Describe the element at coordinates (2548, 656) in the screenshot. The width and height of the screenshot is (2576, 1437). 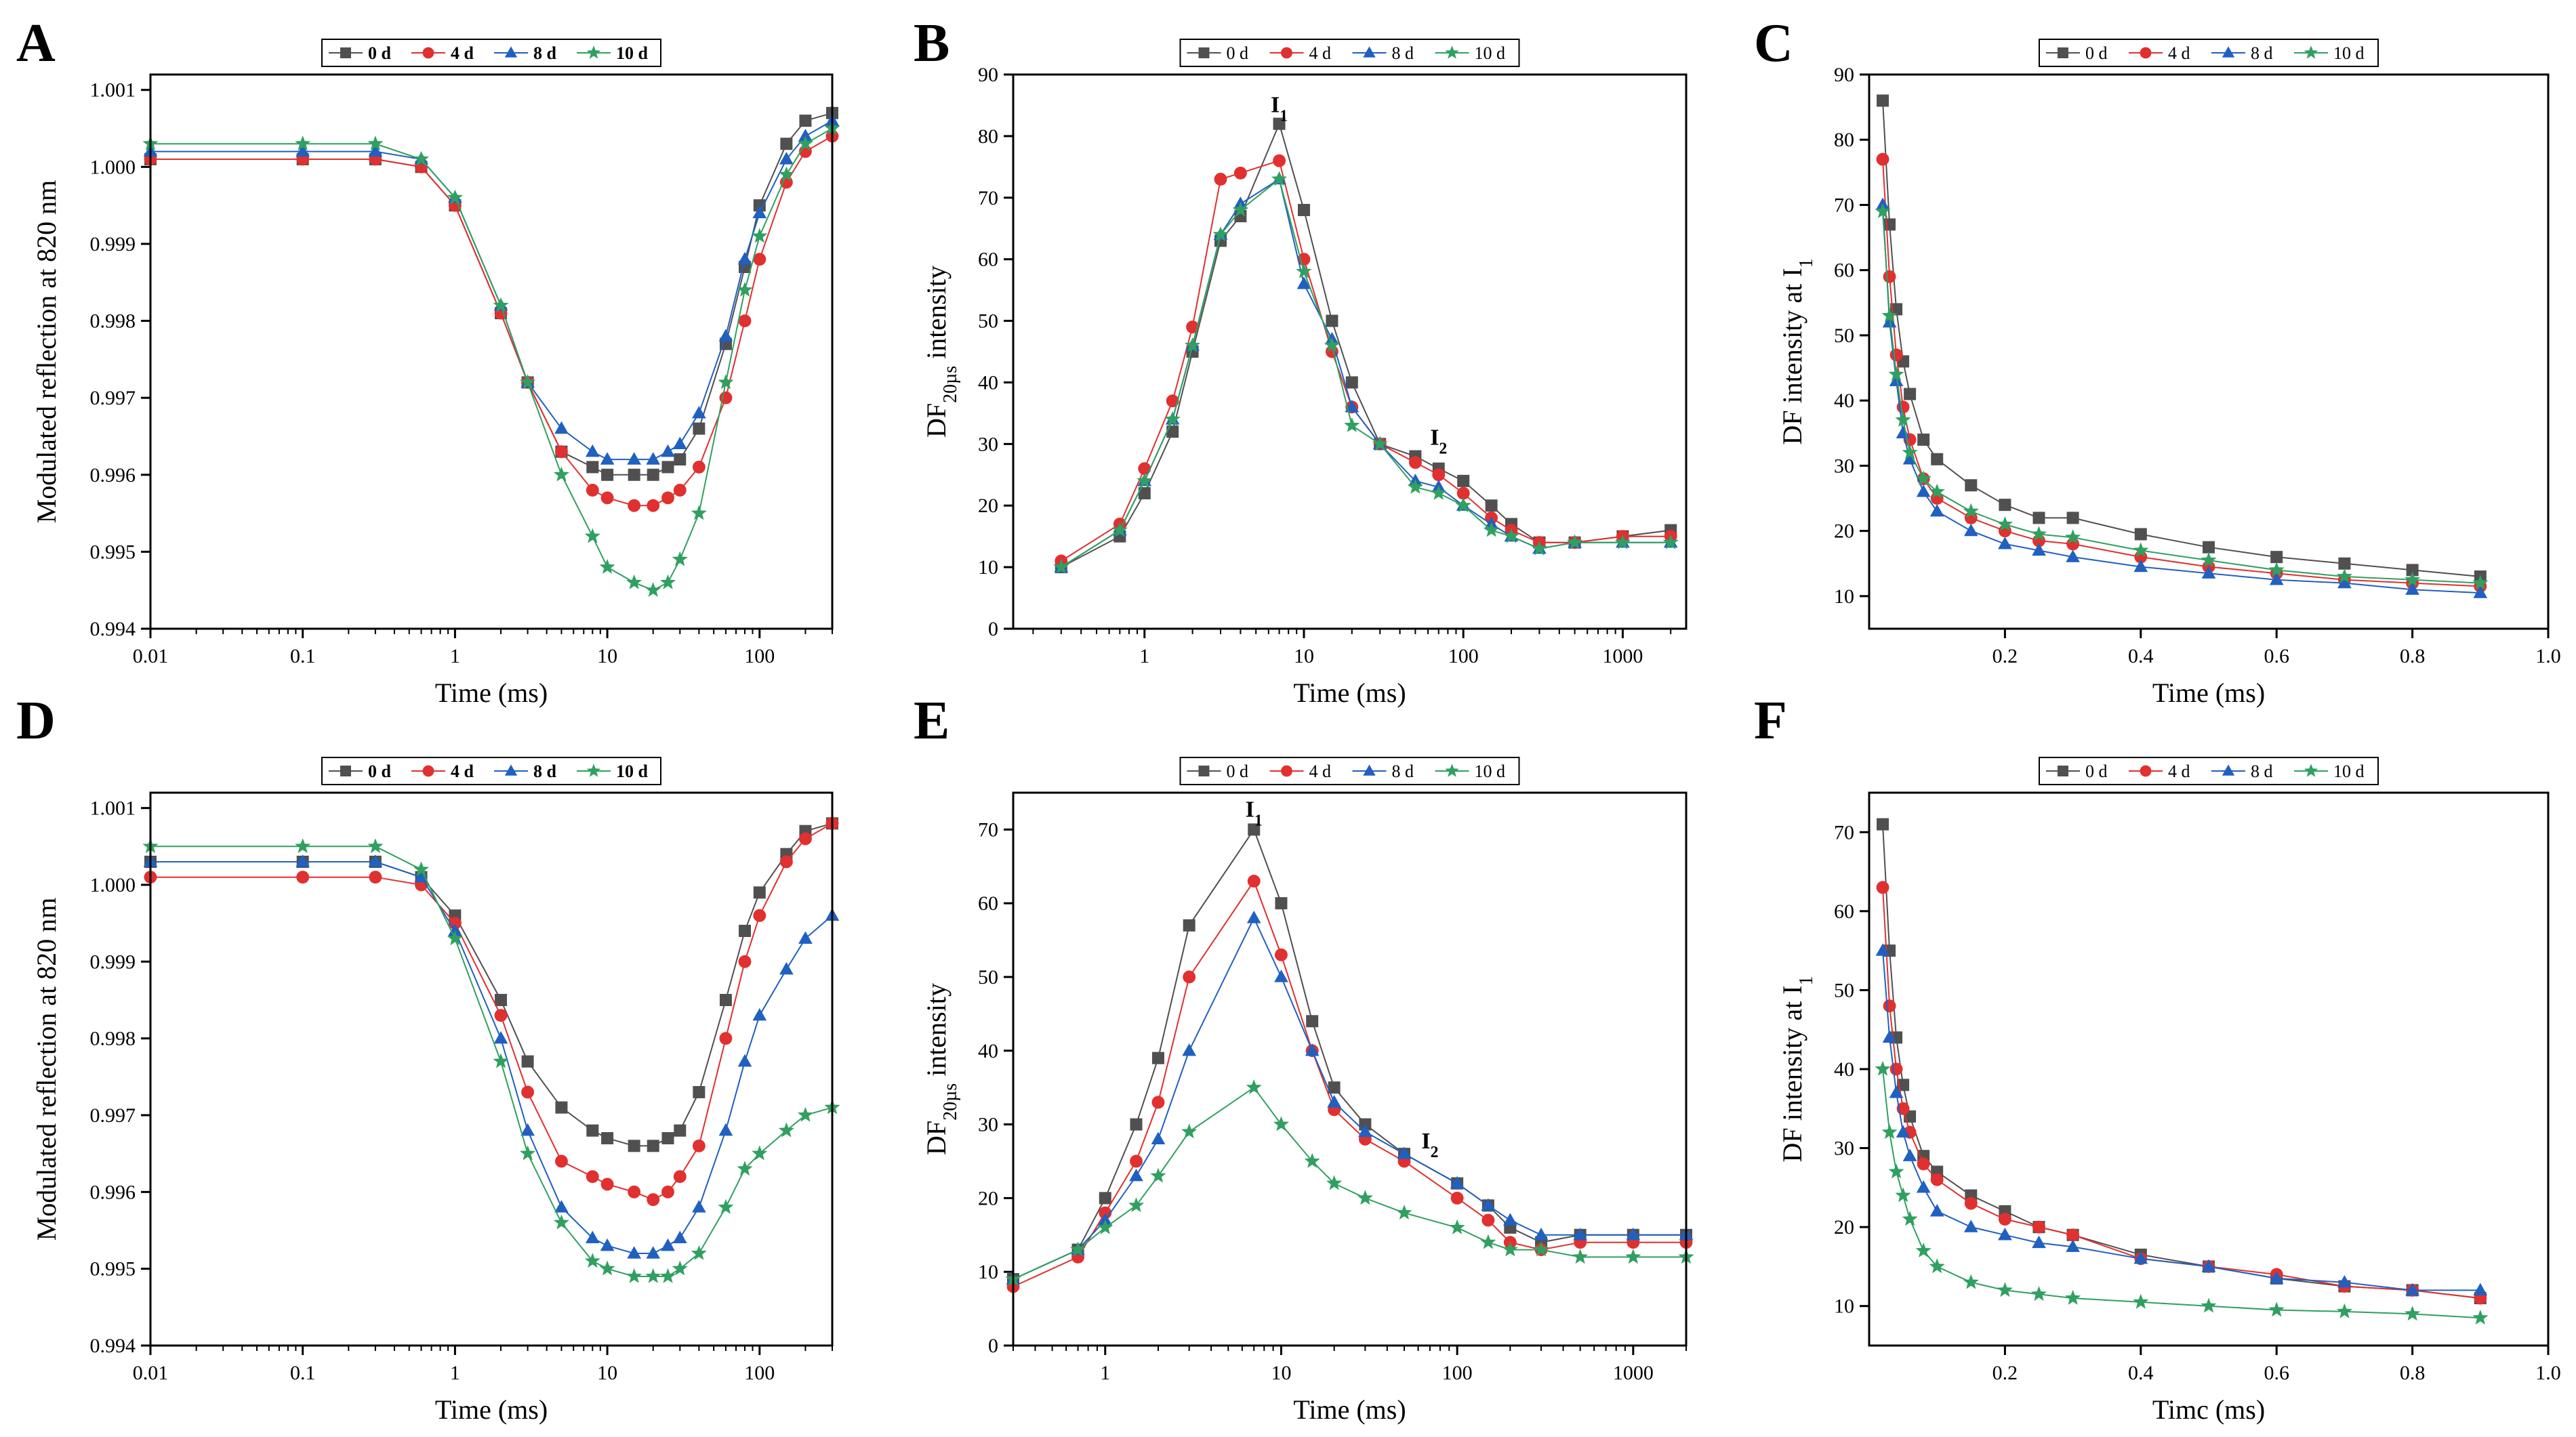
I see `x-tick-label: 1.0` at that location.